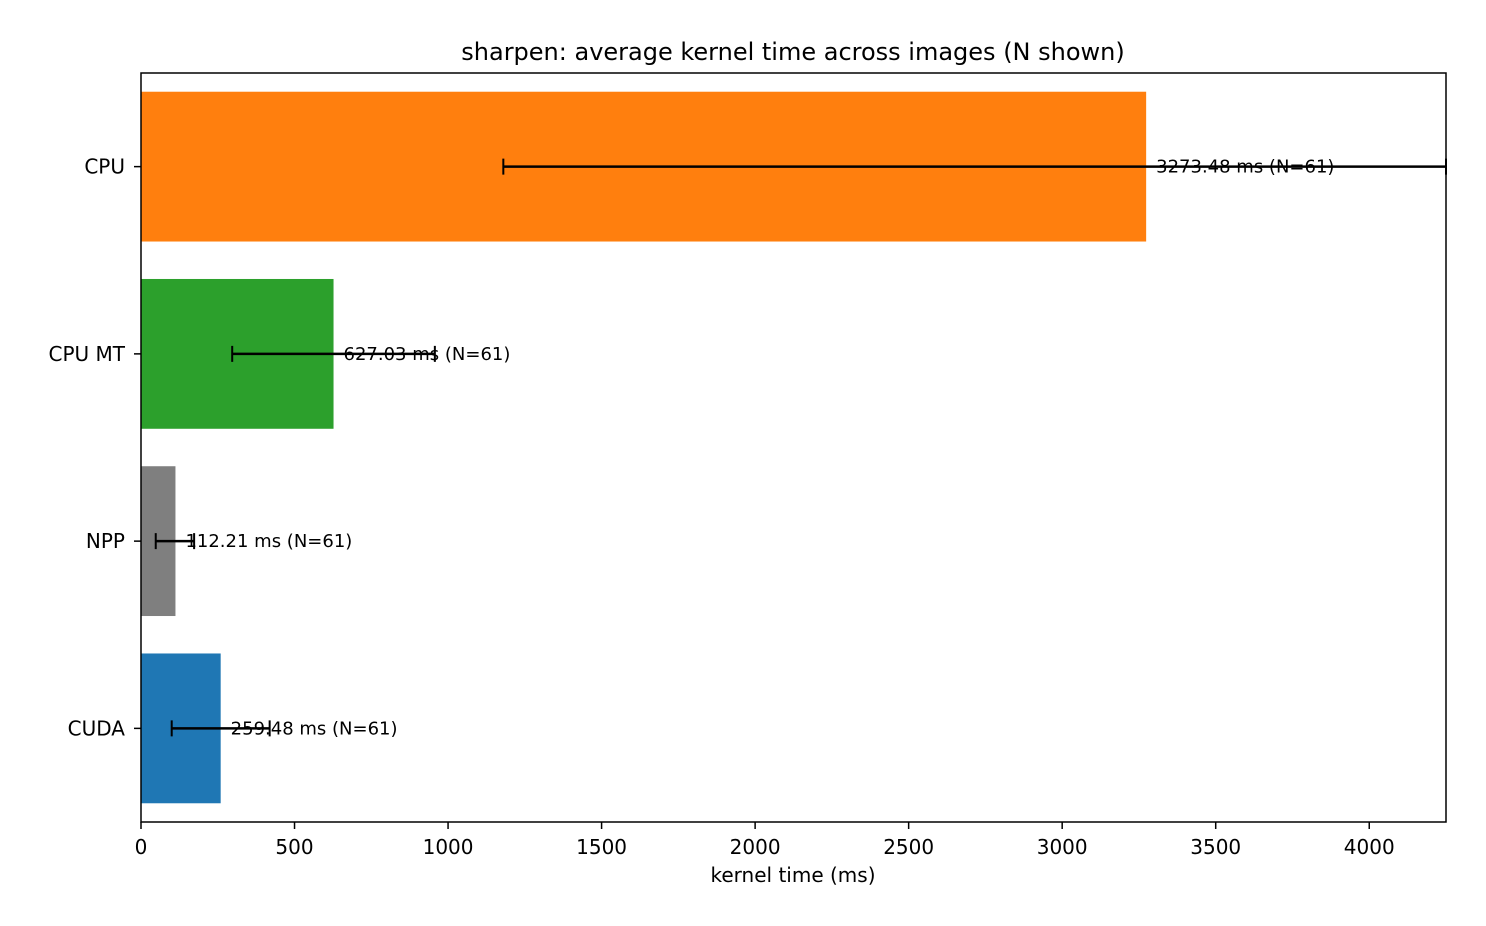  Describe the element at coordinates (87, 354) in the screenshot. I see `y-tick-label-cpu-mt: CPU MT` at that location.